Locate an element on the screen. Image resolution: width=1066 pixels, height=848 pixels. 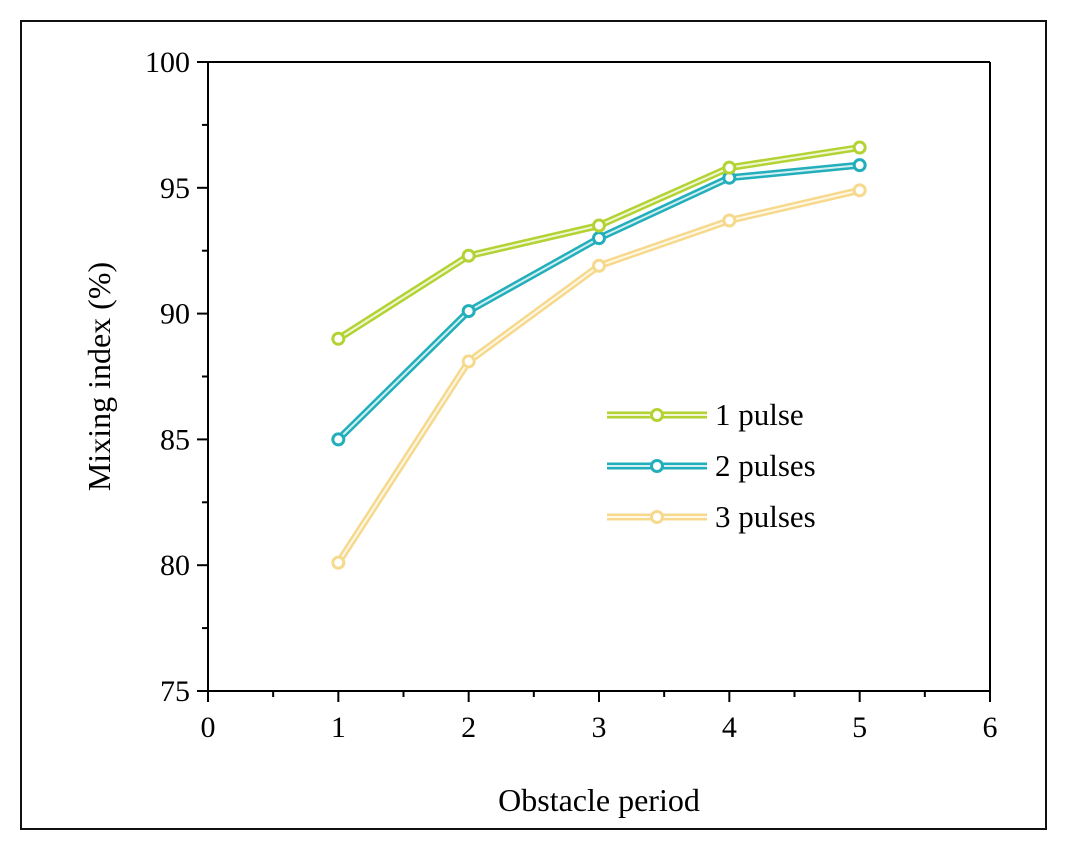
y-tick-label: 75 is located at coordinates (175, 691).